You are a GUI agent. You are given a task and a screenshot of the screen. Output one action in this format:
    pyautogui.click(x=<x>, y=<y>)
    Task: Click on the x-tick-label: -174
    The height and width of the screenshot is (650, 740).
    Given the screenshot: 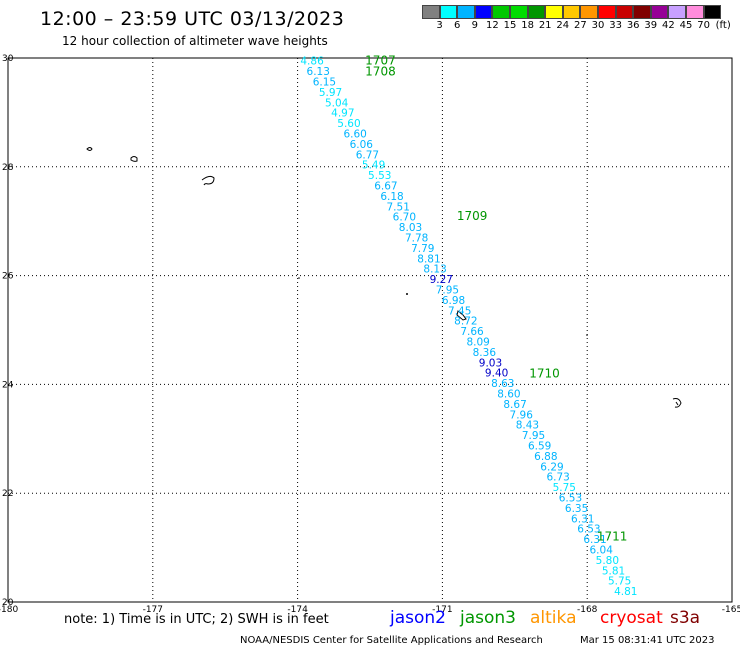 What is the action you would take?
    pyautogui.click(x=297, y=610)
    